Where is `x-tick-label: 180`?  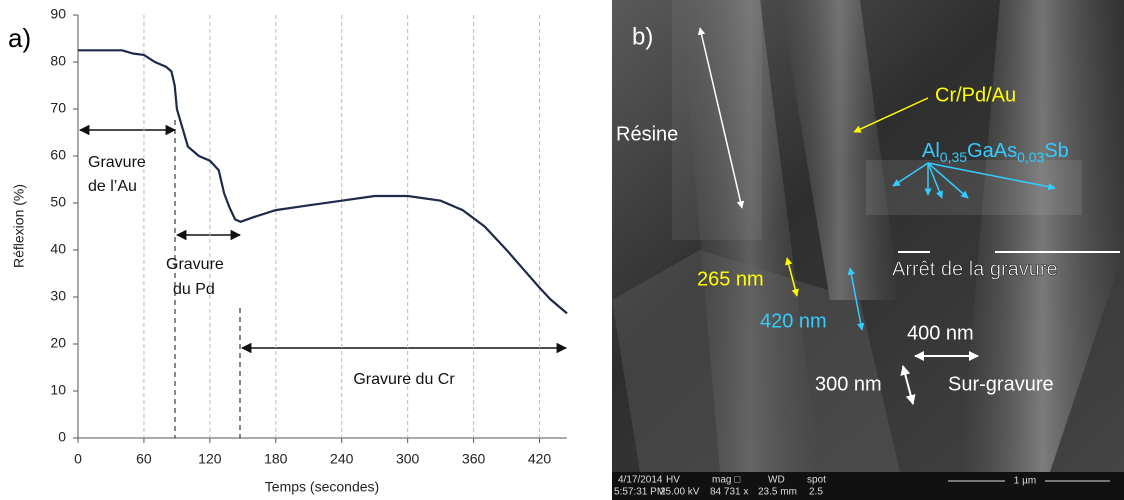 x-tick-label: 180 is located at coordinates (276, 459).